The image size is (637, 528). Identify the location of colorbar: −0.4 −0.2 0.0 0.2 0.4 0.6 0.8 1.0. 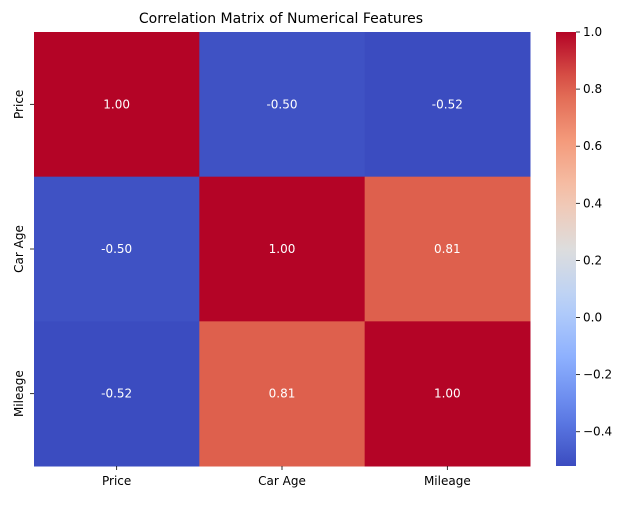
(584, 245).